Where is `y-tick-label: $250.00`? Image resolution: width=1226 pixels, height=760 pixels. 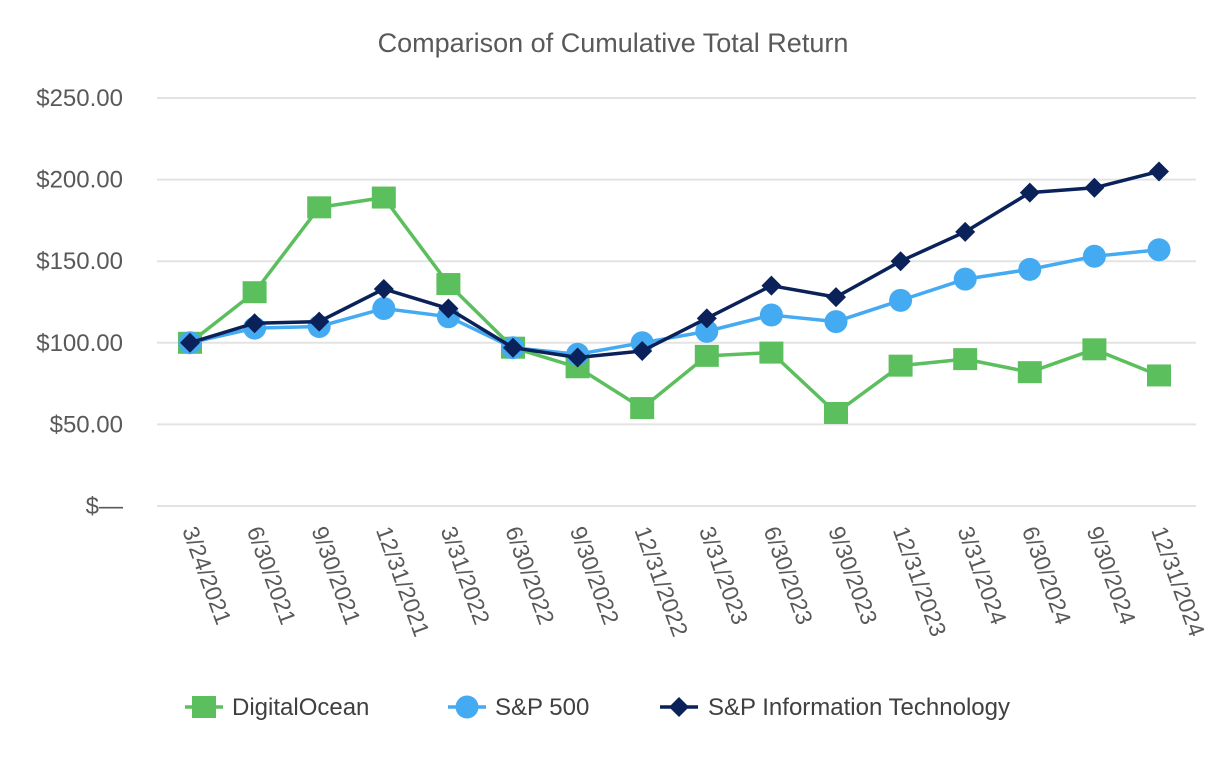
y-tick-label: $250.00 is located at coordinates (79, 98).